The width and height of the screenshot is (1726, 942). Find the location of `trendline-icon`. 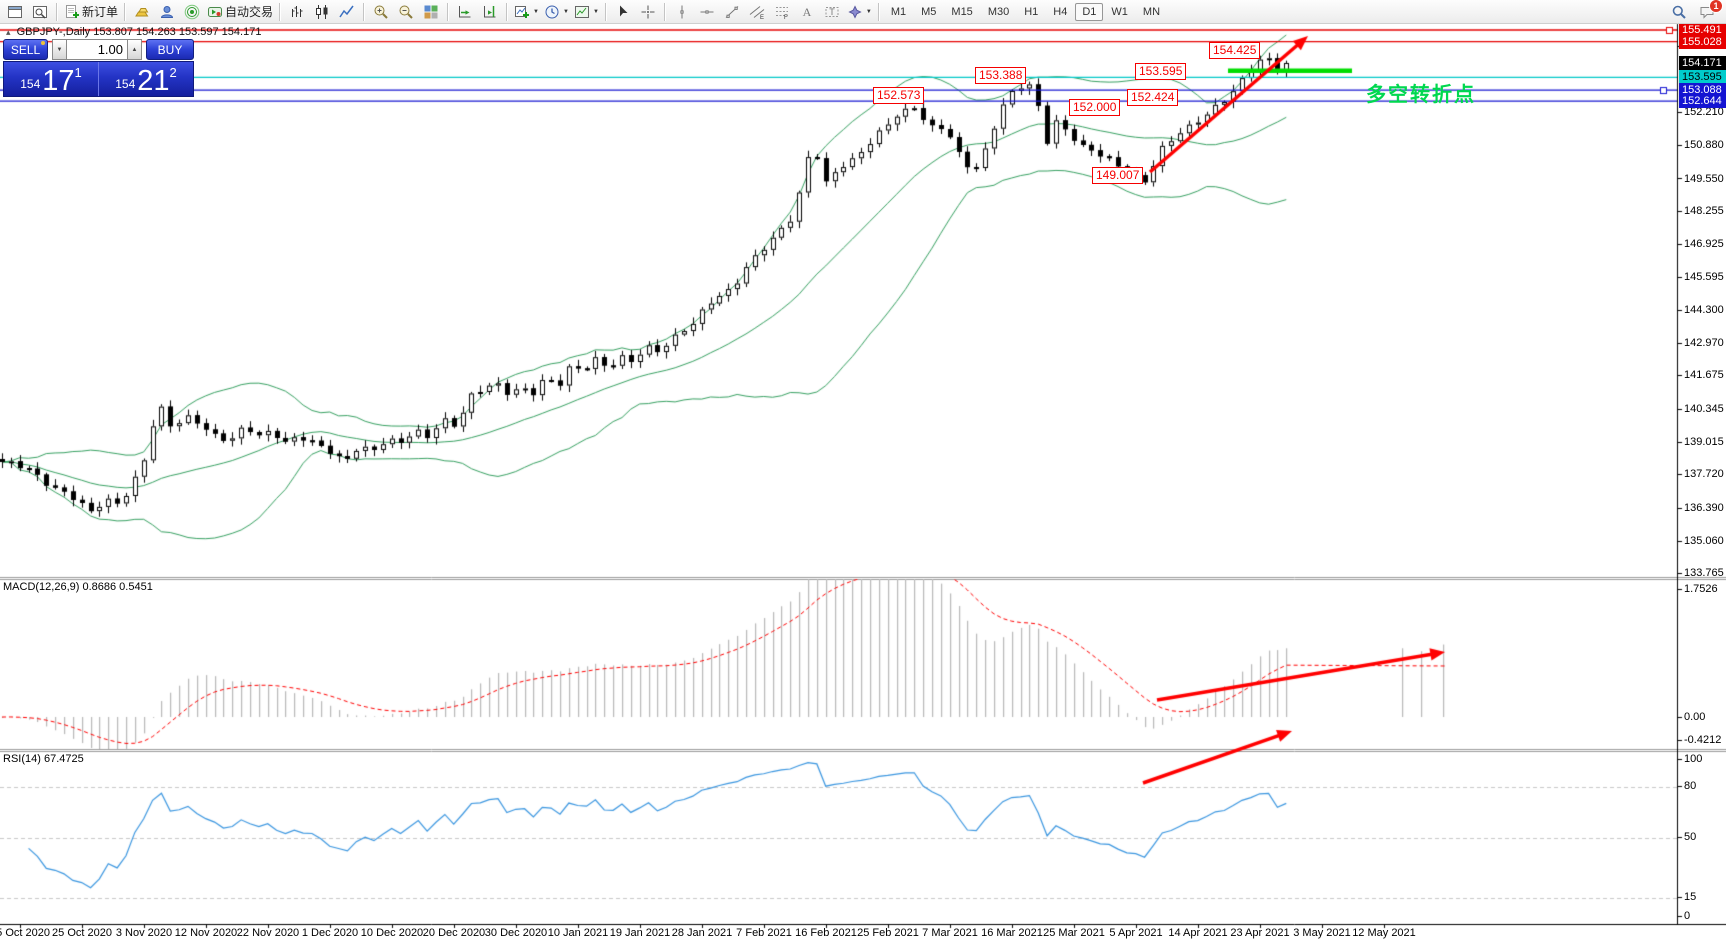

trendline-icon is located at coordinates (732, 12).